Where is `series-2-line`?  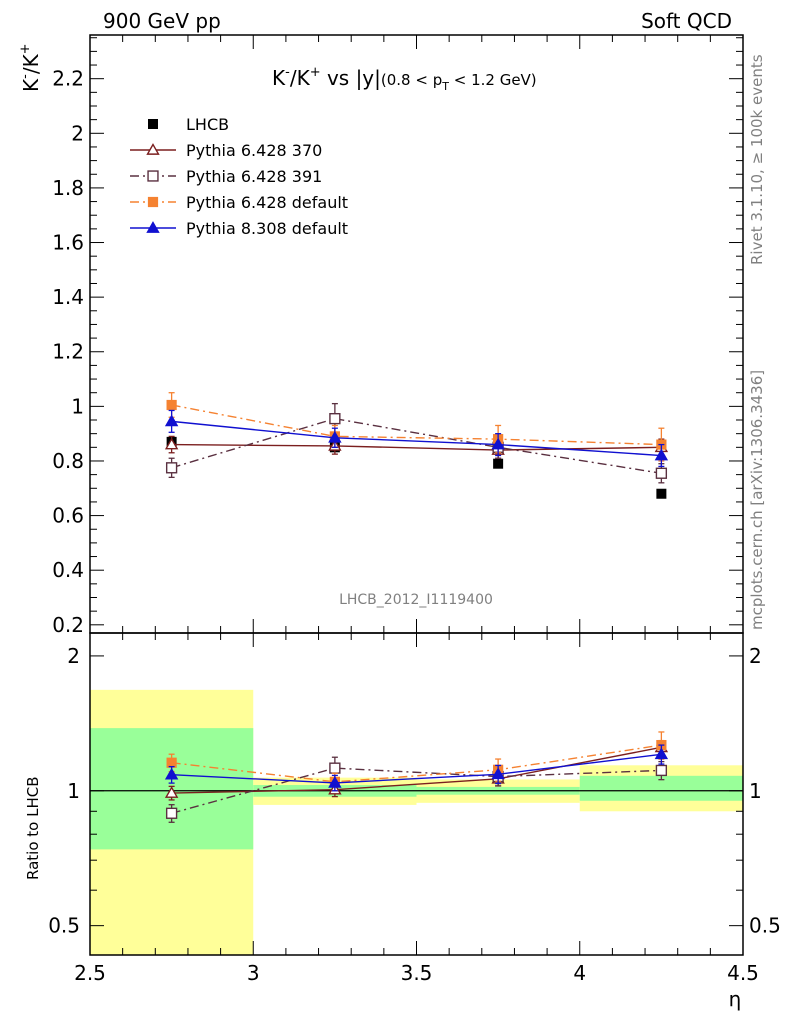 series-2-line is located at coordinates (416, 425).